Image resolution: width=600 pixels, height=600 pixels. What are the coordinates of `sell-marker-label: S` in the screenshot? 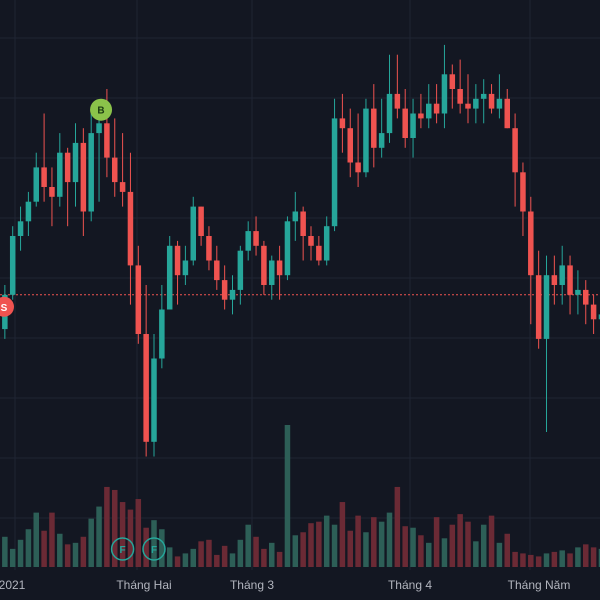 It's located at (4, 308).